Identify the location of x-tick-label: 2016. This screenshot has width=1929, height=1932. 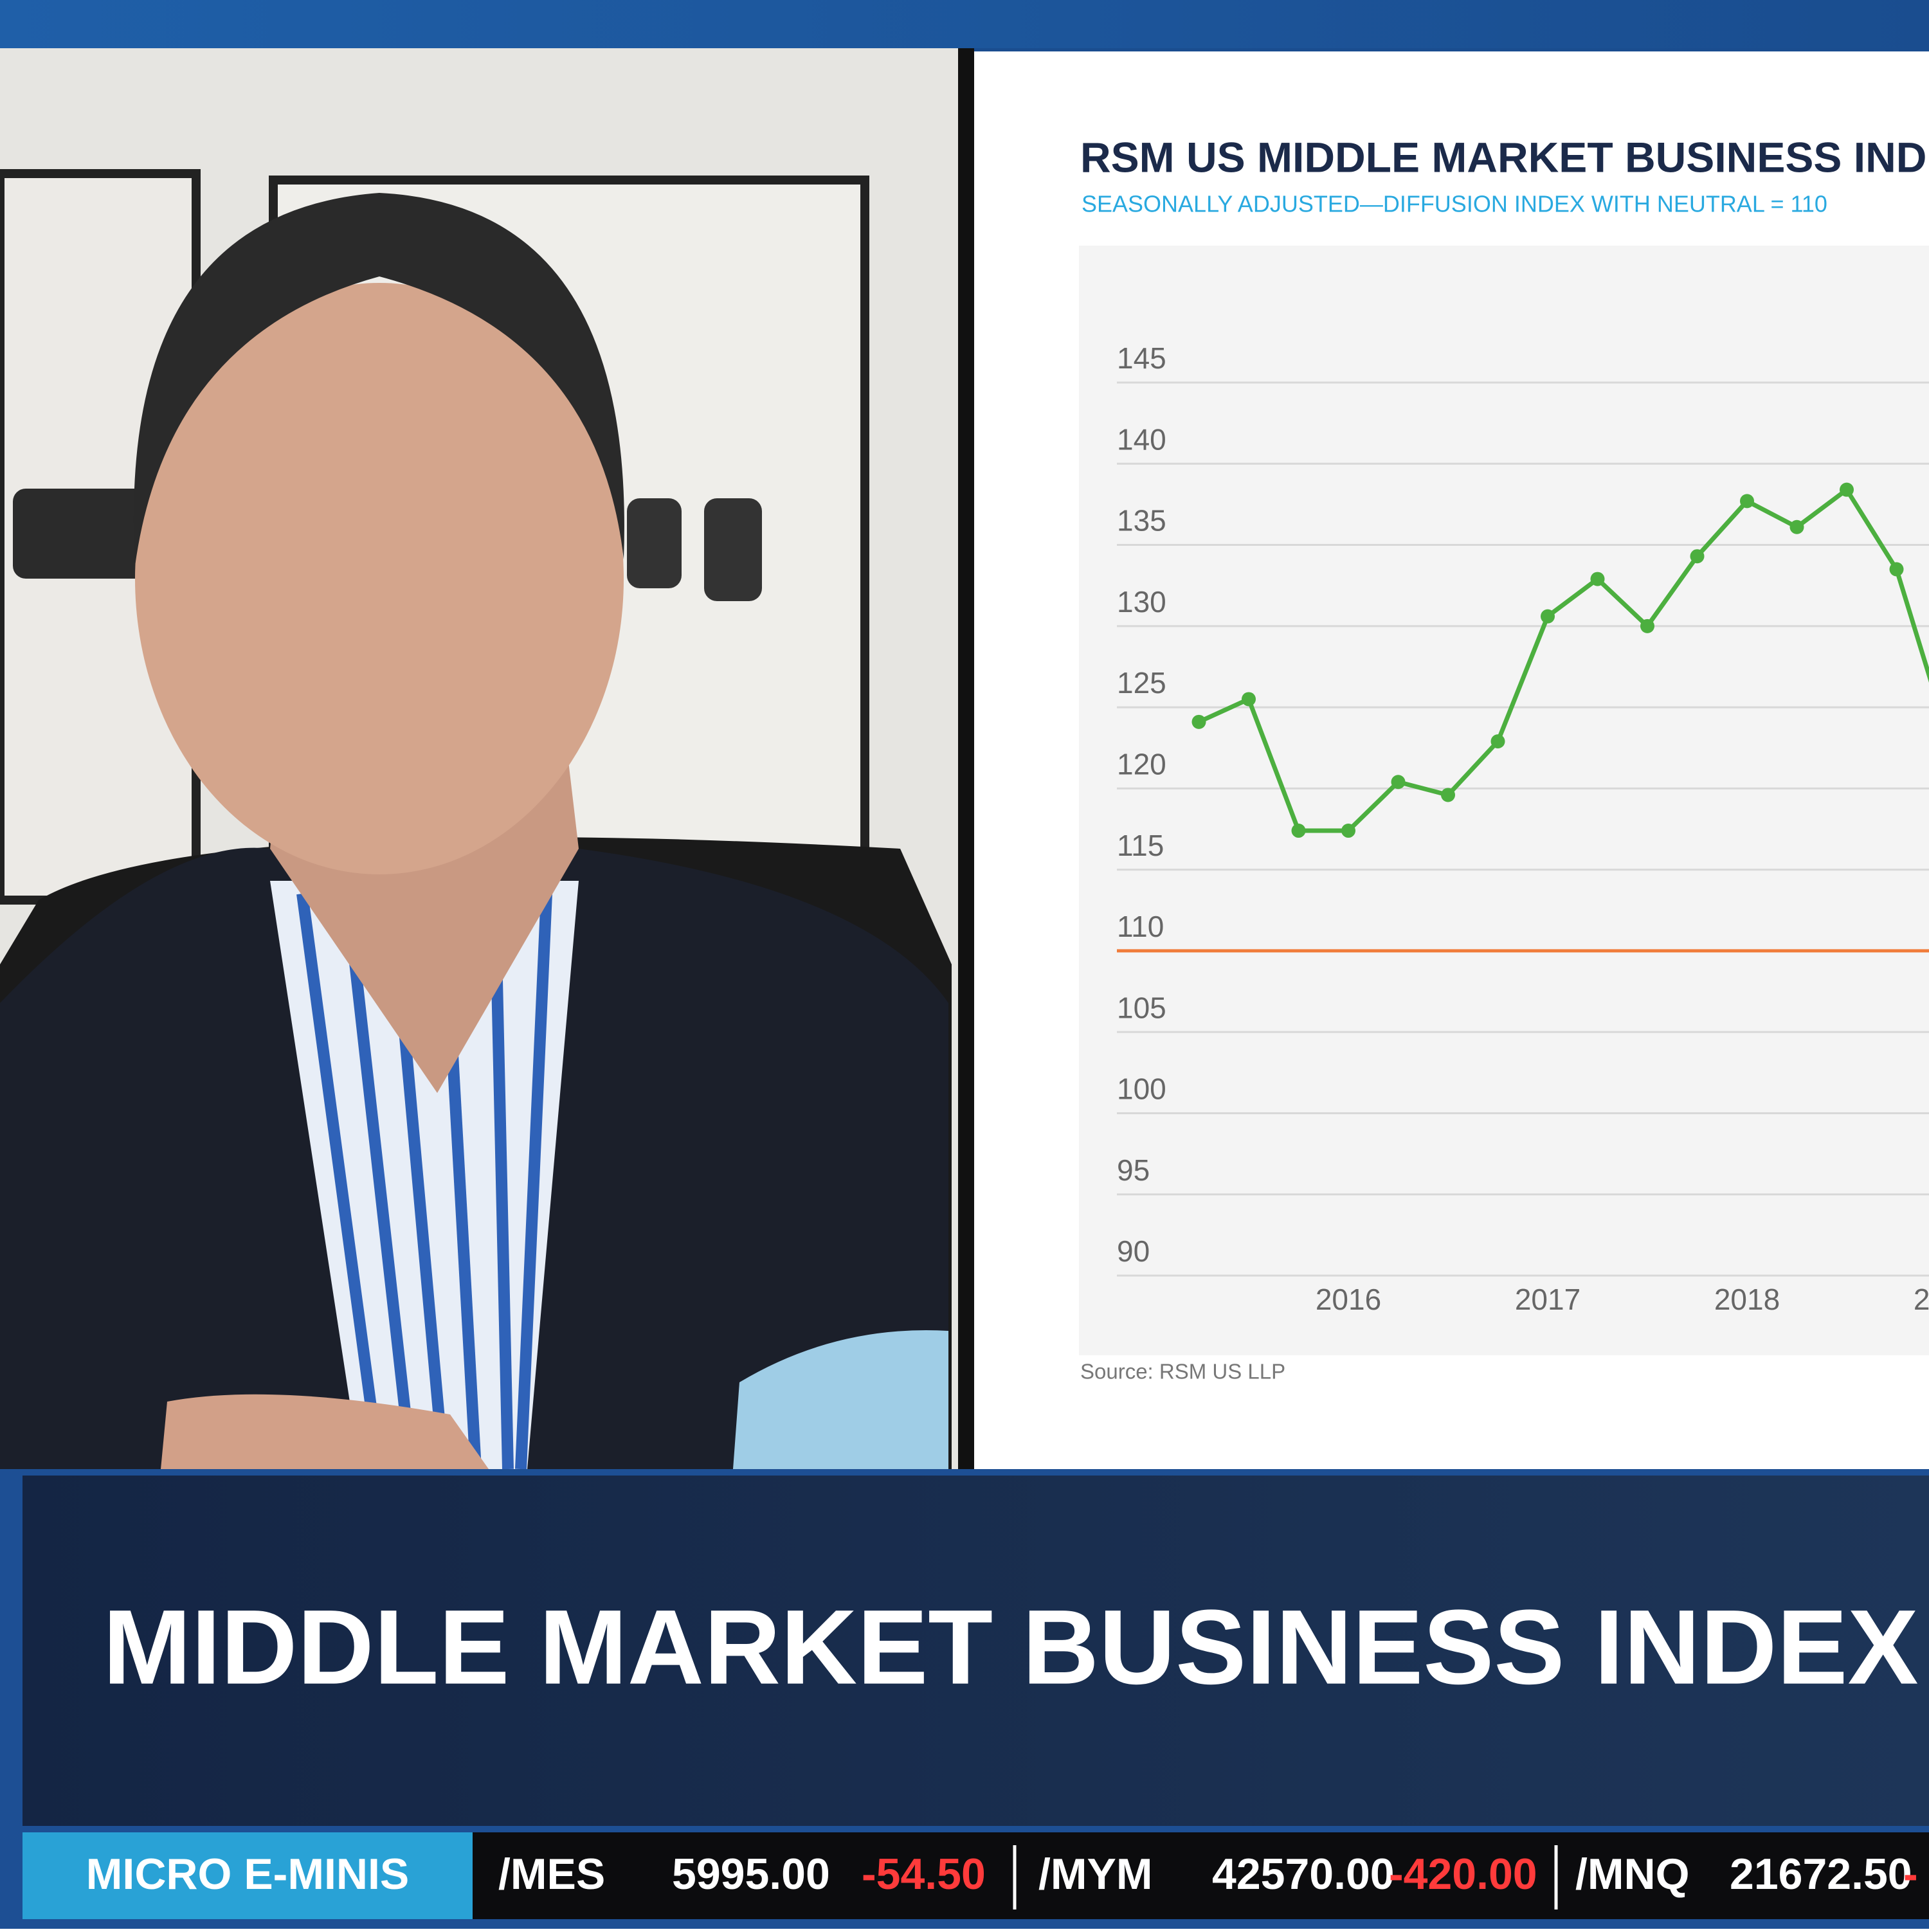
(1348, 1299).